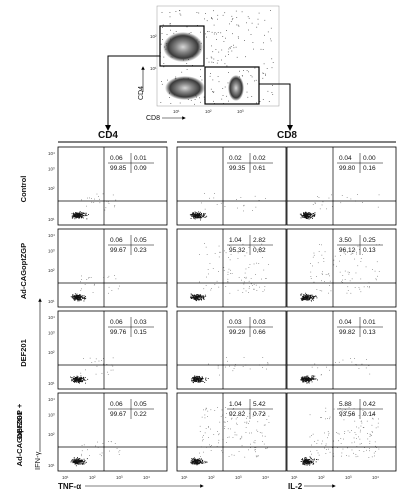 Image resolution: width=400 pixels, height=497 pixels. I want to click on top-y-tick: 10², so click(153, 36).